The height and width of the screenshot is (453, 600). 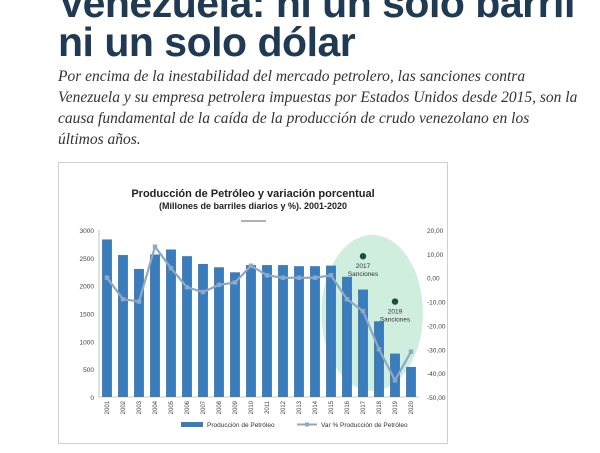 I want to click on x-tick-label: 2016, so click(x=348, y=407).